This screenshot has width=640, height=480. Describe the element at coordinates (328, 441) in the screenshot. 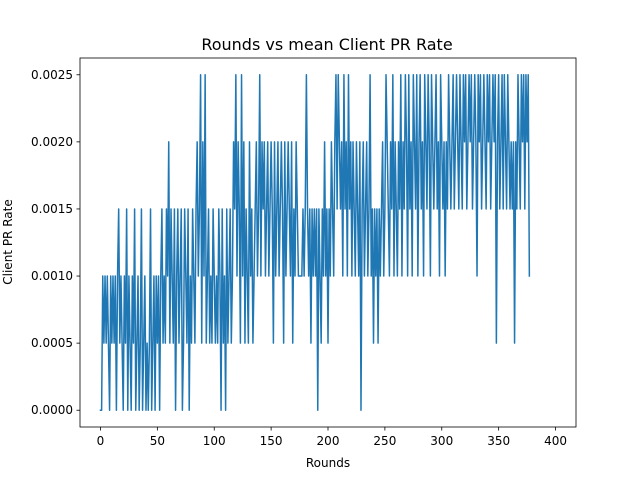

I see `x-tick-label: 200` at that location.